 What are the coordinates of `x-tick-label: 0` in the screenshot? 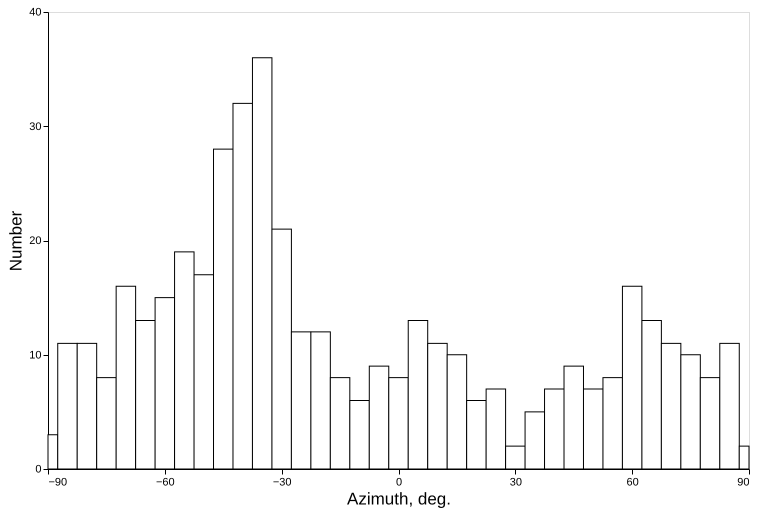 It's located at (399, 482).